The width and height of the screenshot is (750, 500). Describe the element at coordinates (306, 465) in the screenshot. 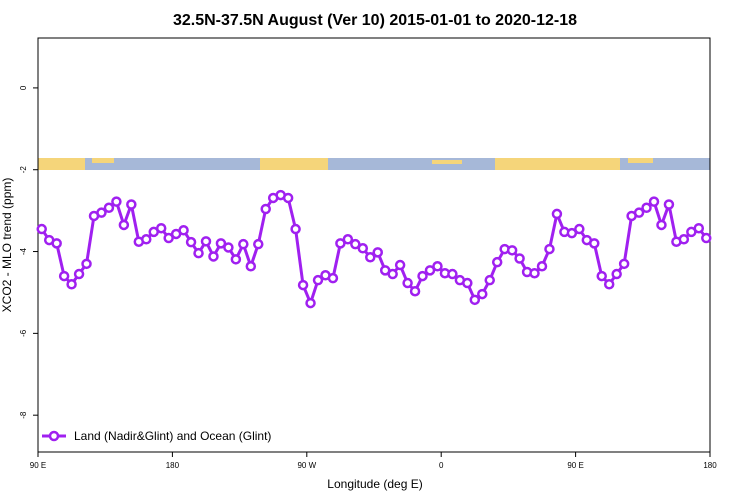

I see `x-tick-label: 90 W` at that location.